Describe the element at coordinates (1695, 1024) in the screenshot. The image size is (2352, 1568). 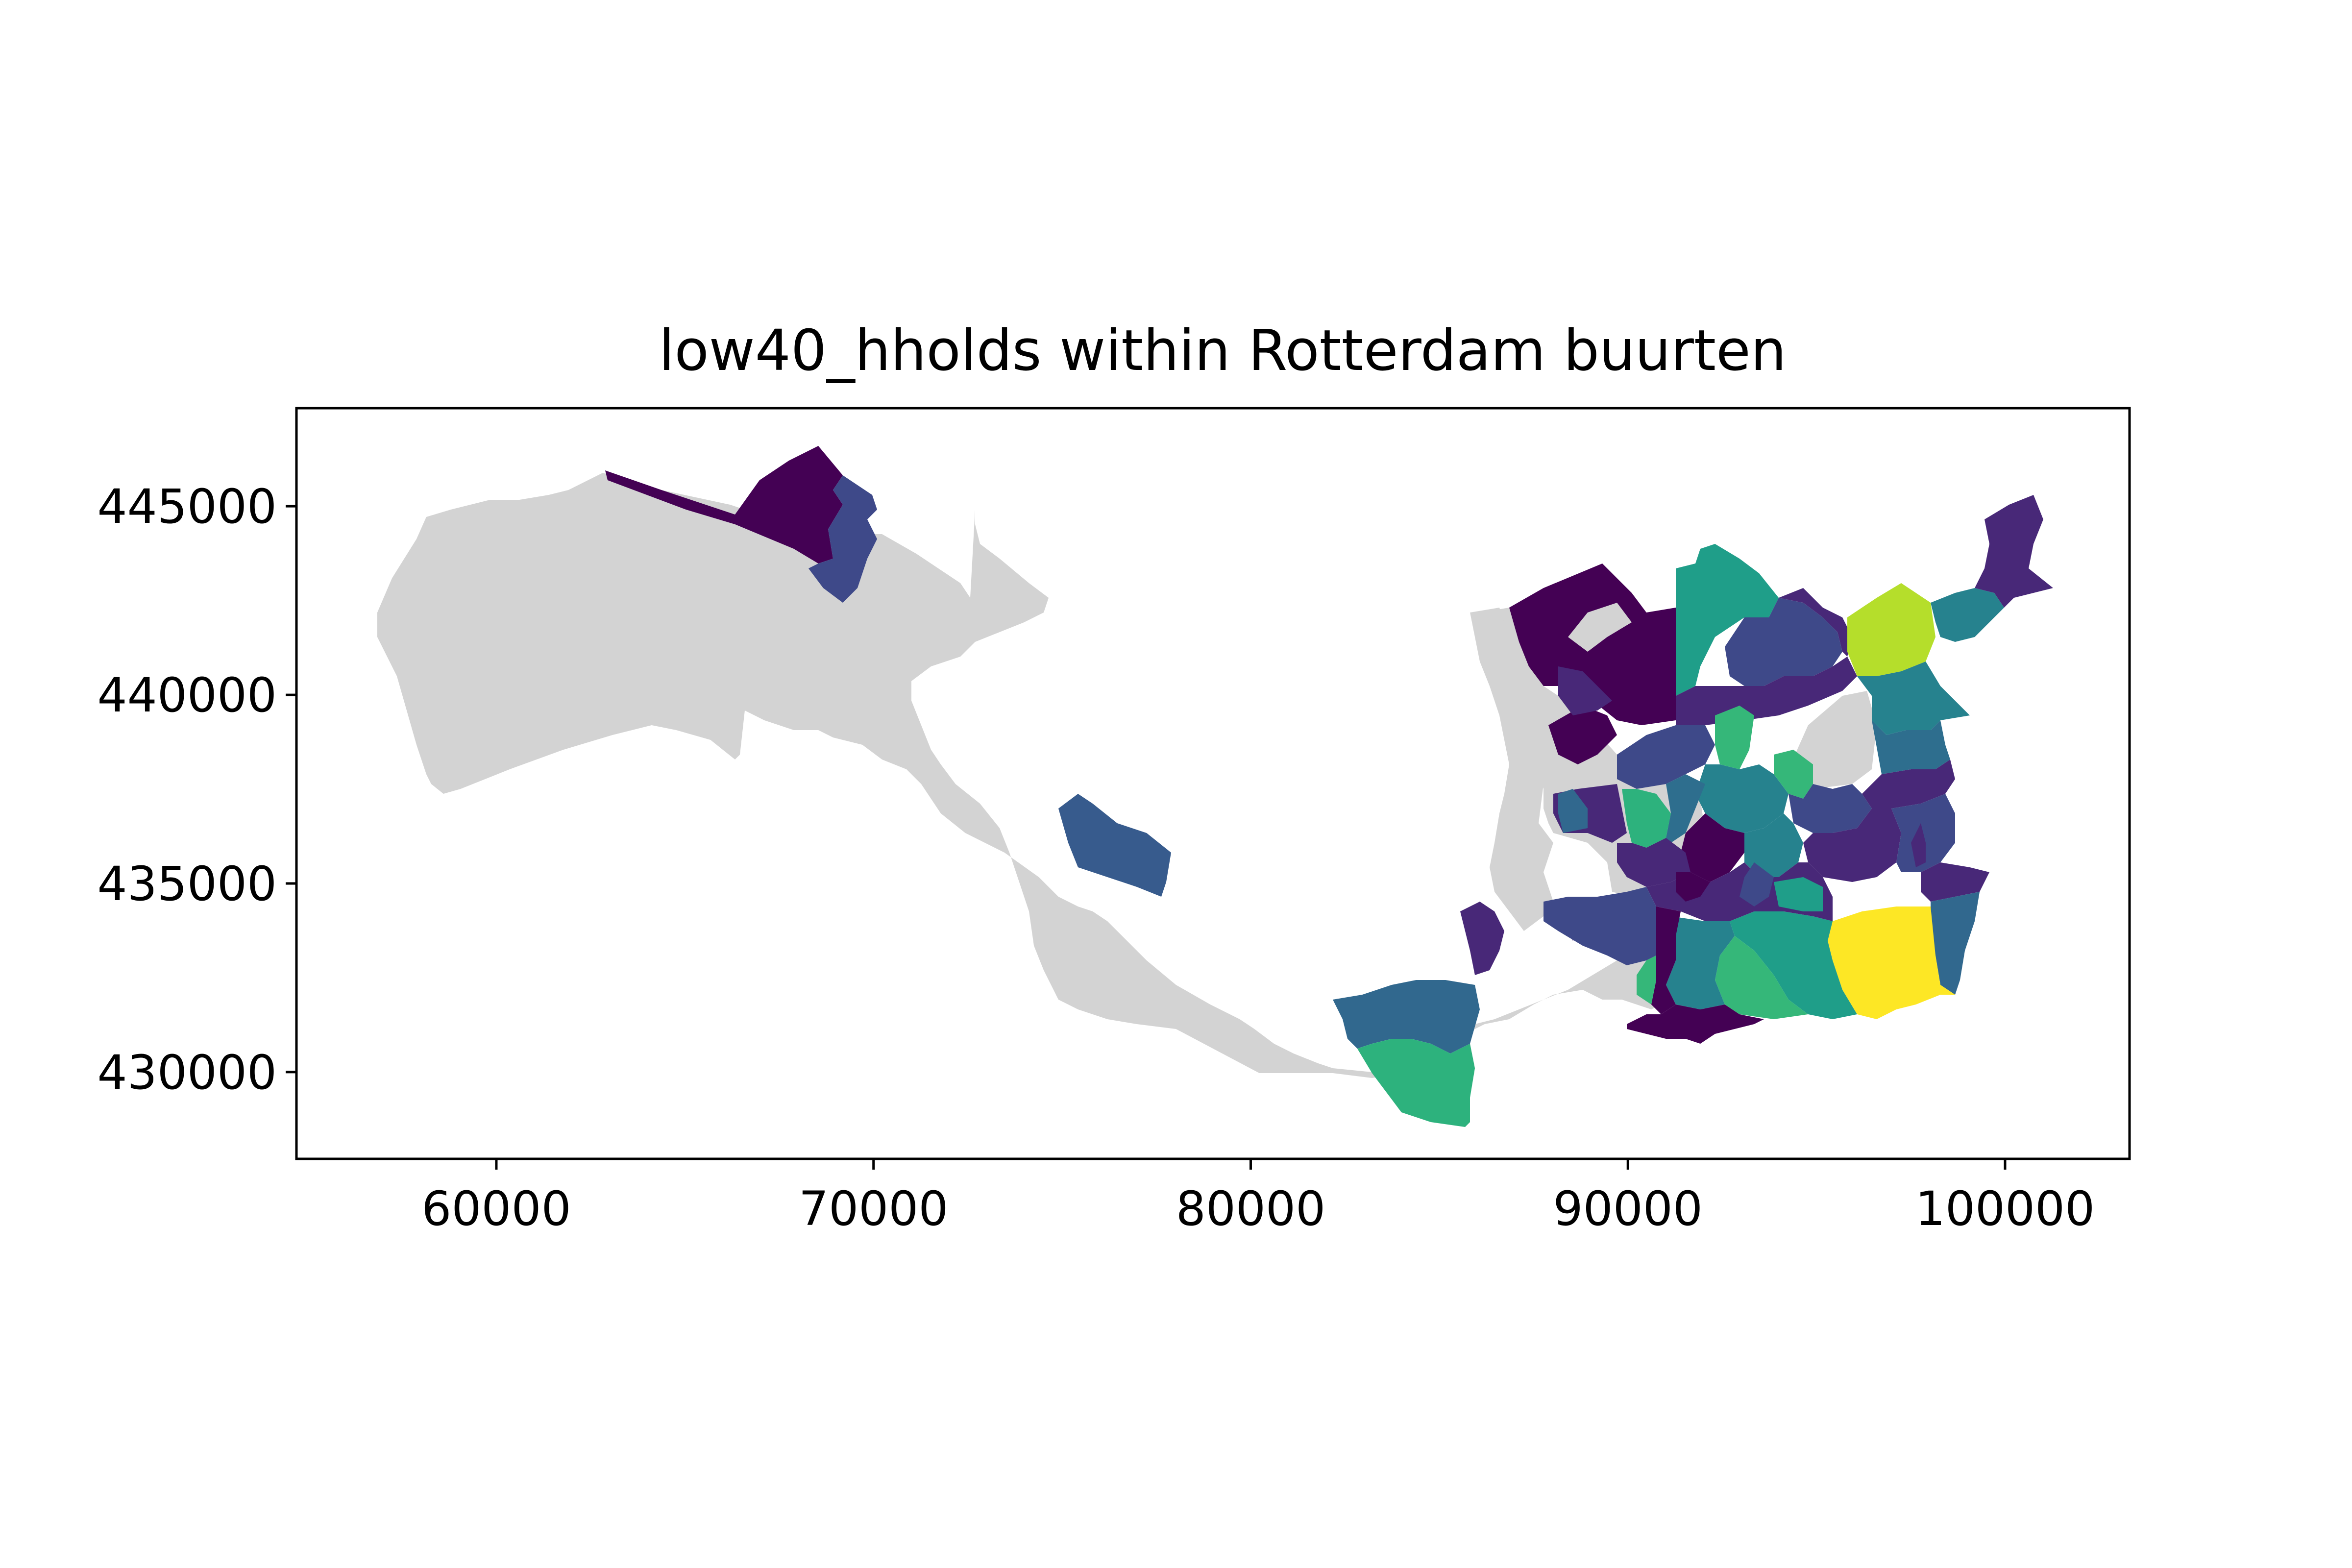
I see `buurt-south-dark-band` at that location.